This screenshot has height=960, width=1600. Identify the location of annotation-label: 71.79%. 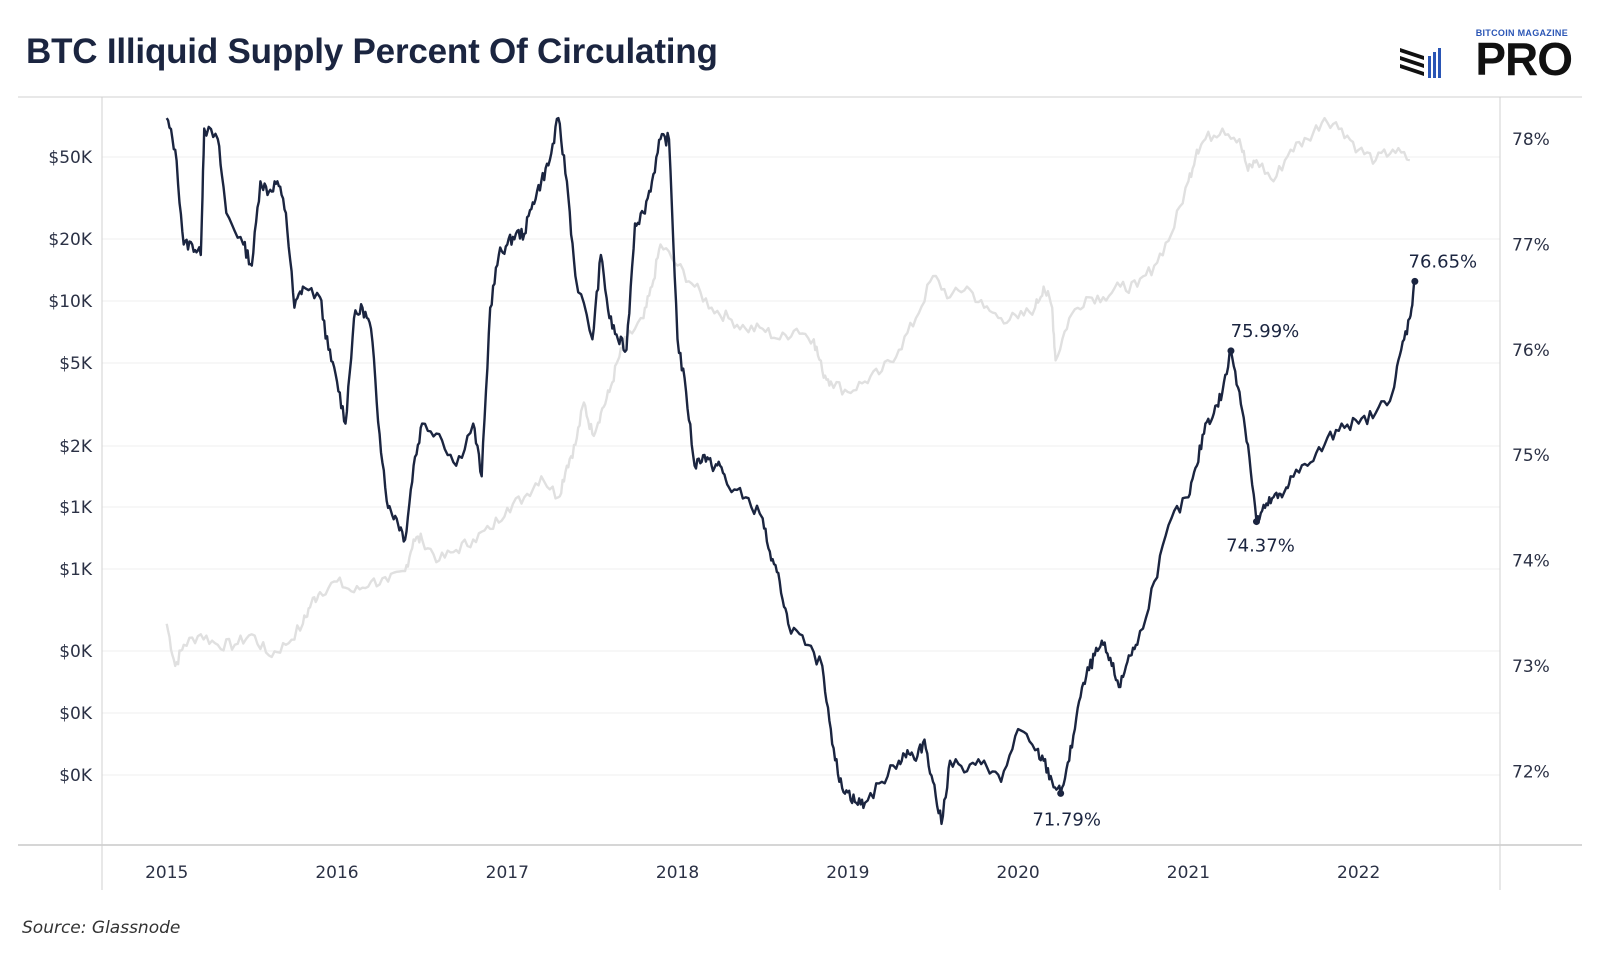
(1066, 819).